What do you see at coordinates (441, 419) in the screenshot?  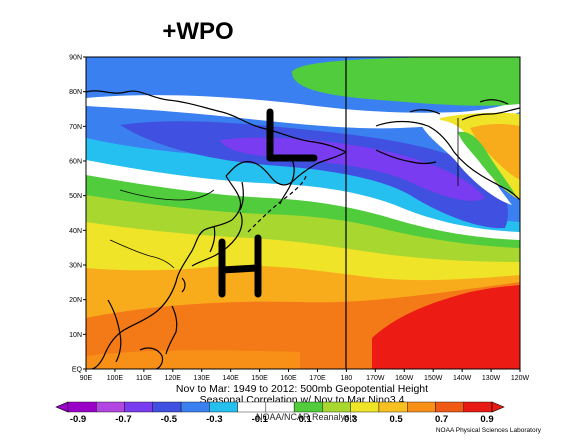 I see `colorbar-tick-label: 0.7` at bounding box center [441, 419].